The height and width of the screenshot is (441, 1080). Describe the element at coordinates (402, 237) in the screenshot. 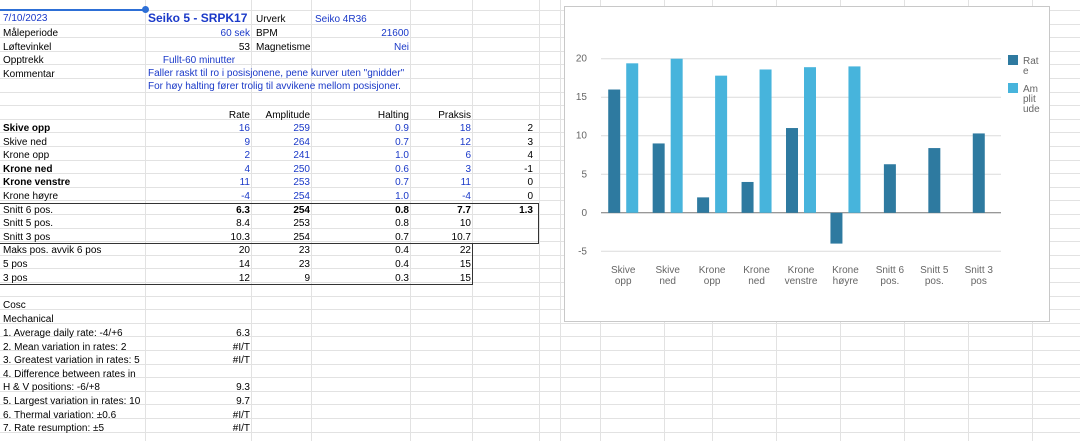

I see `snitt-halt: 0.7` at that location.